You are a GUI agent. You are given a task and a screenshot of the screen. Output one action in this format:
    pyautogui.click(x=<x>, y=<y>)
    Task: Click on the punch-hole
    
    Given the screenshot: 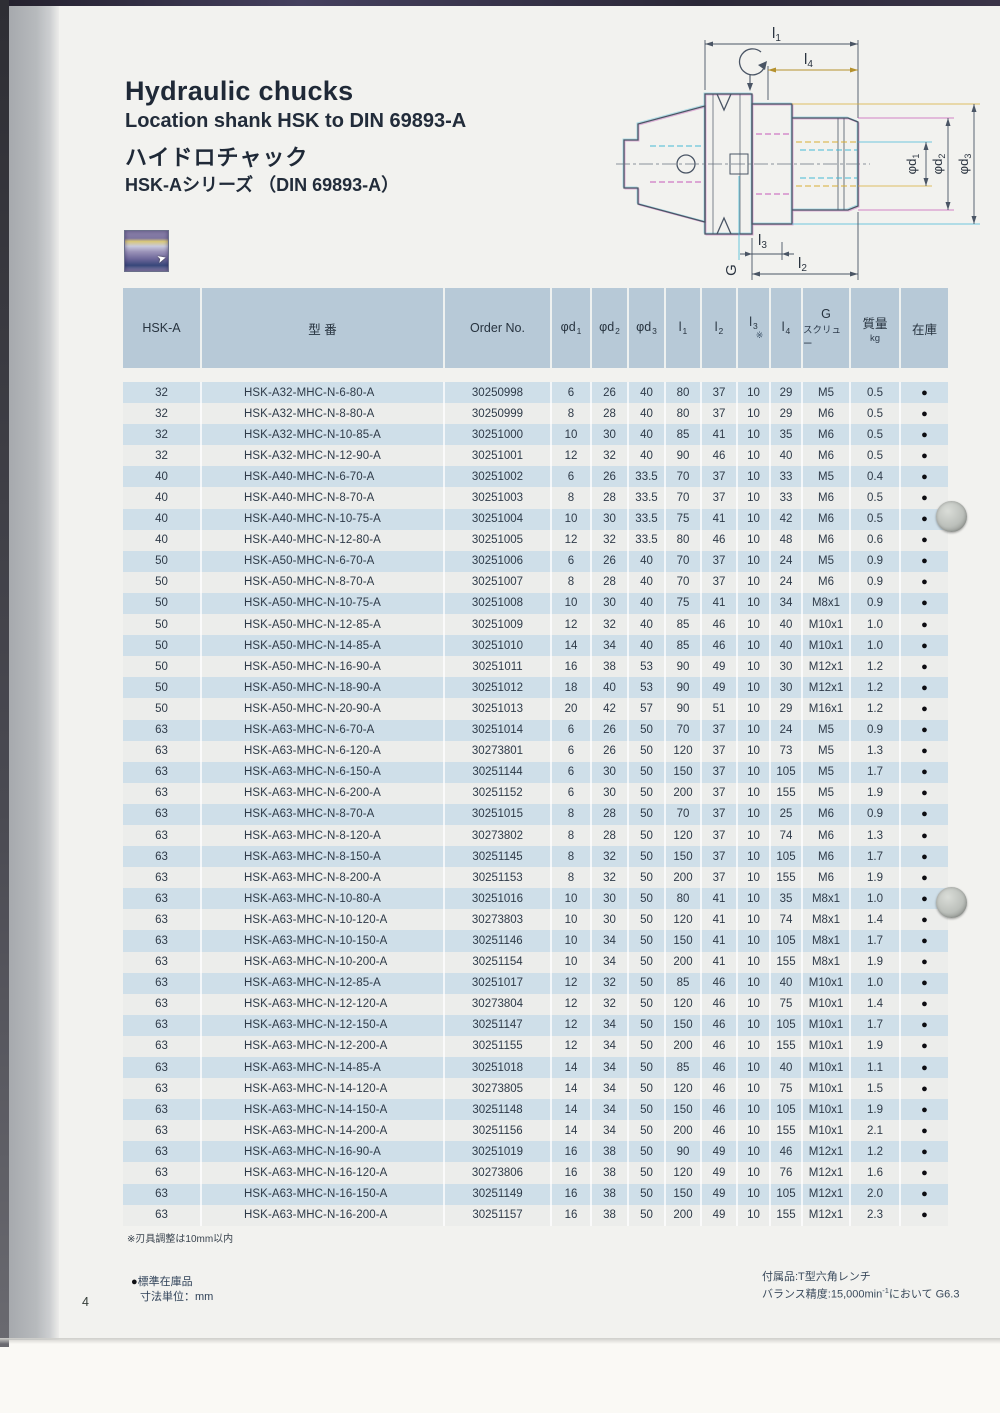 What is the action you would take?
    pyautogui.click(x=951, y=902)
    